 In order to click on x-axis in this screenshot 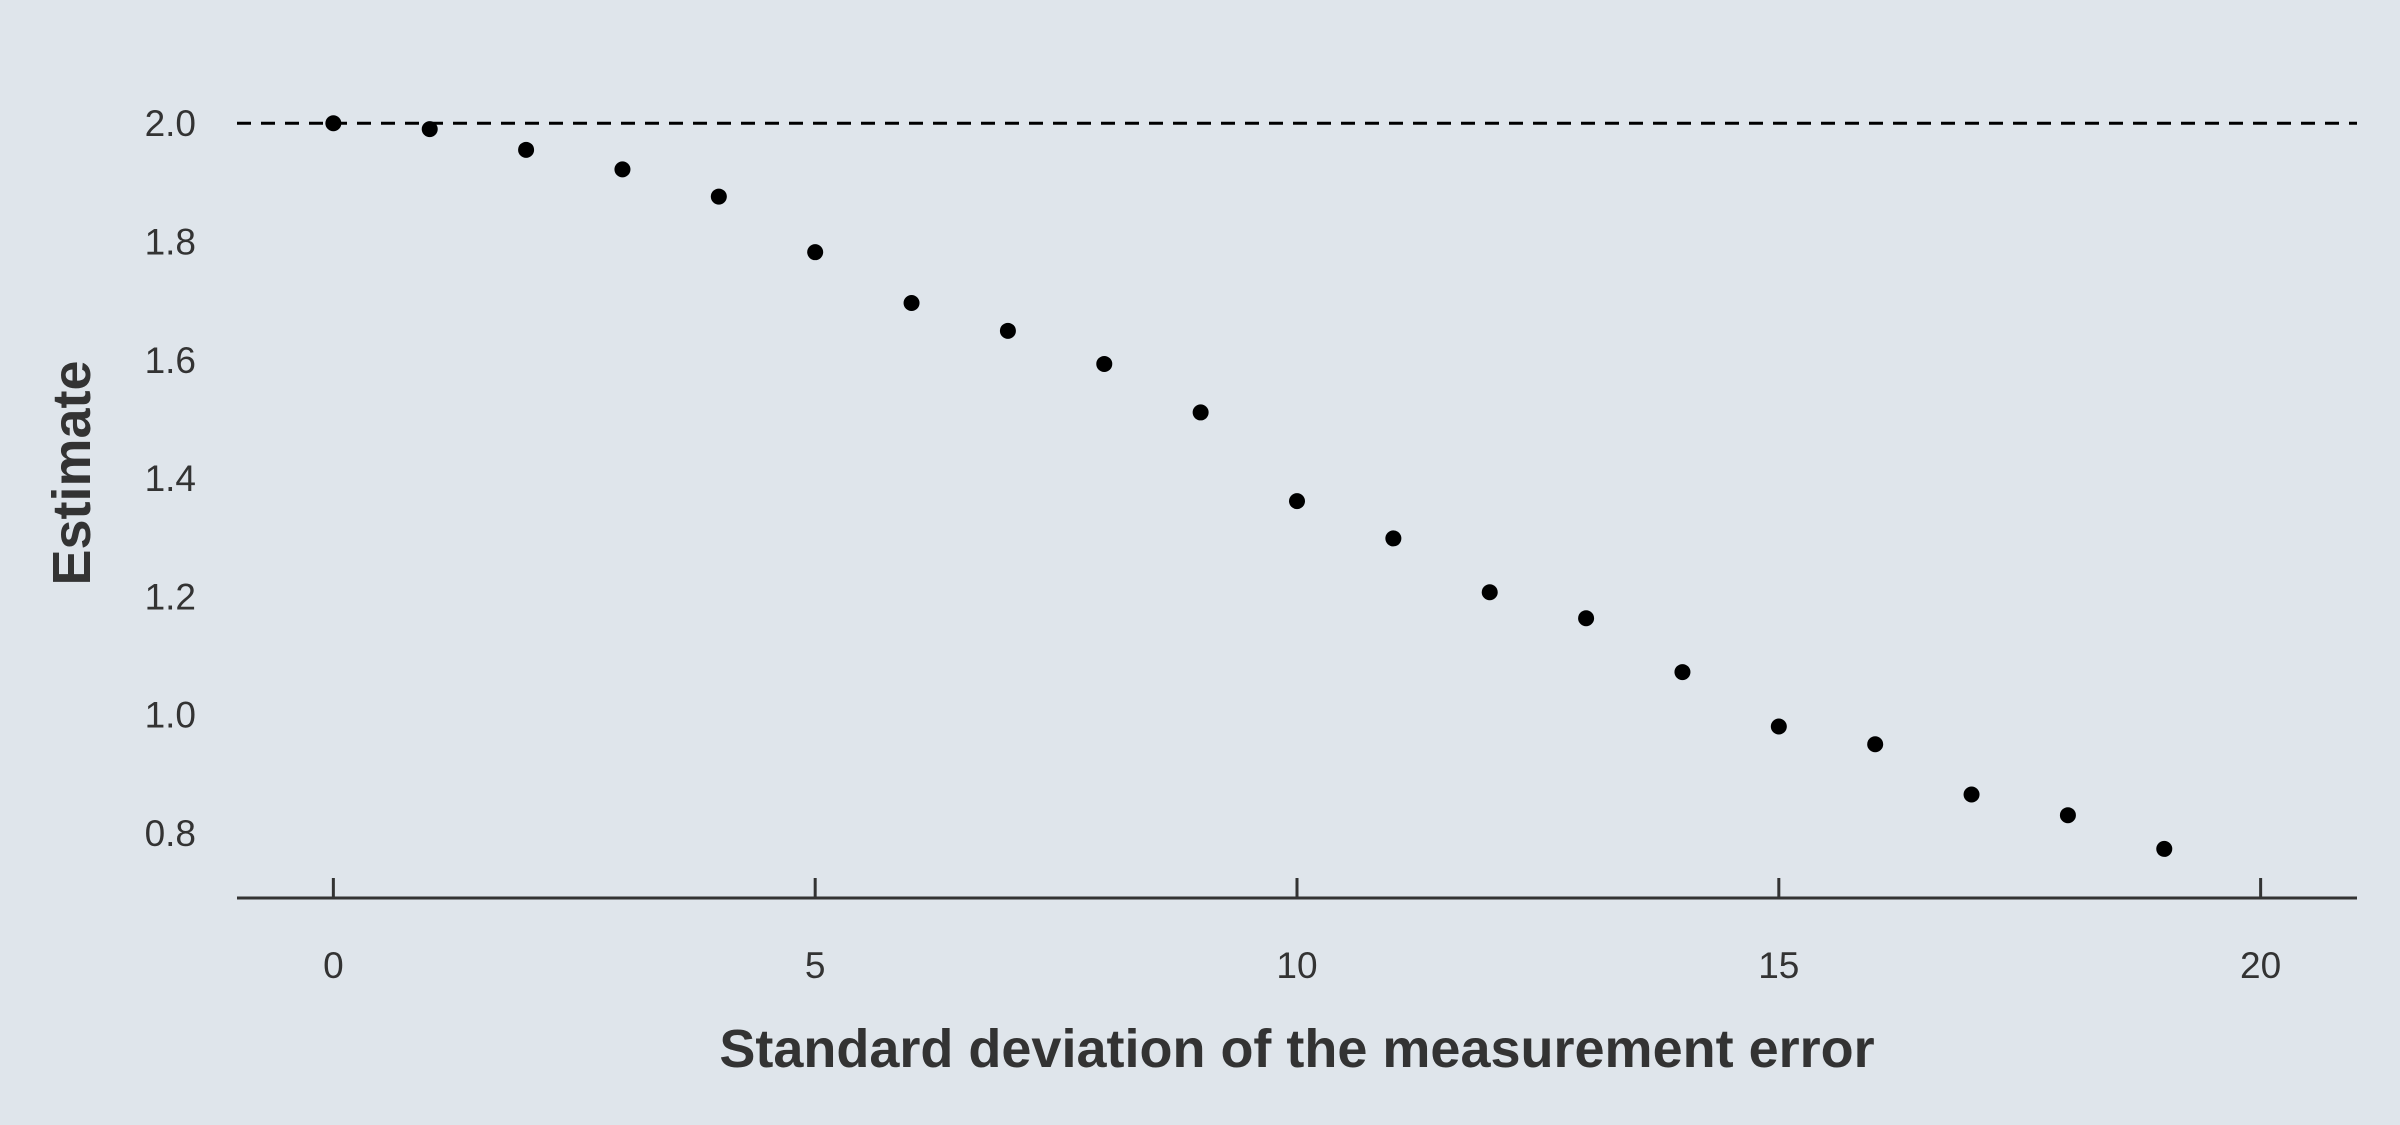, I will do `click(1297, 889)`.